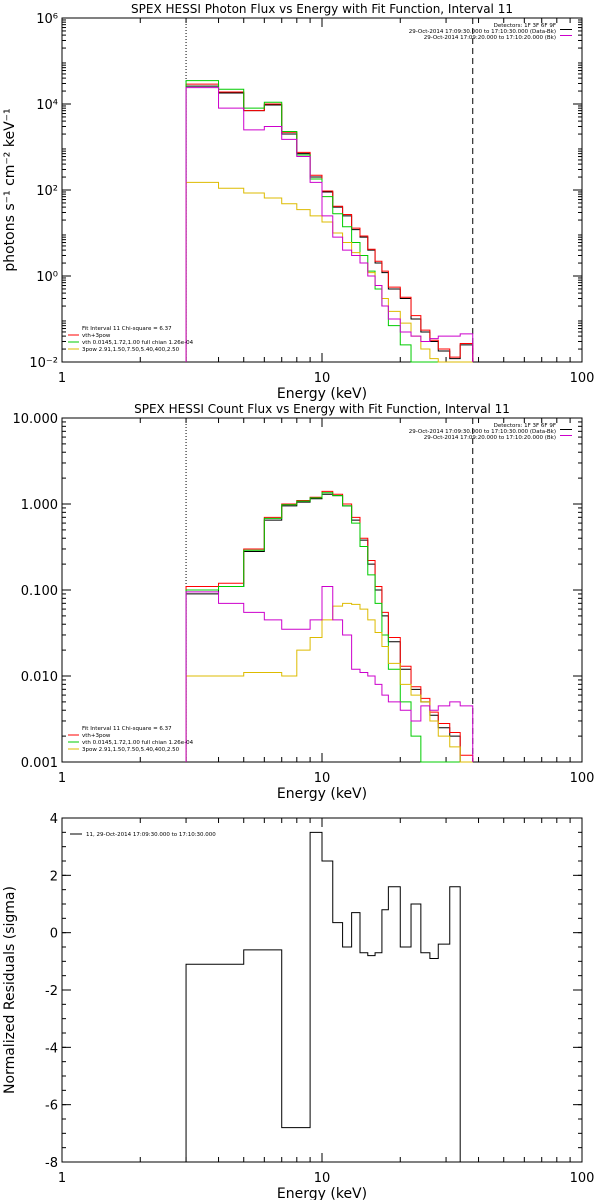 The image size is (600, 1200). Describe the element at coordinates (54, 876) in the screenshot. I see `y-tick-label: 2` at that location.